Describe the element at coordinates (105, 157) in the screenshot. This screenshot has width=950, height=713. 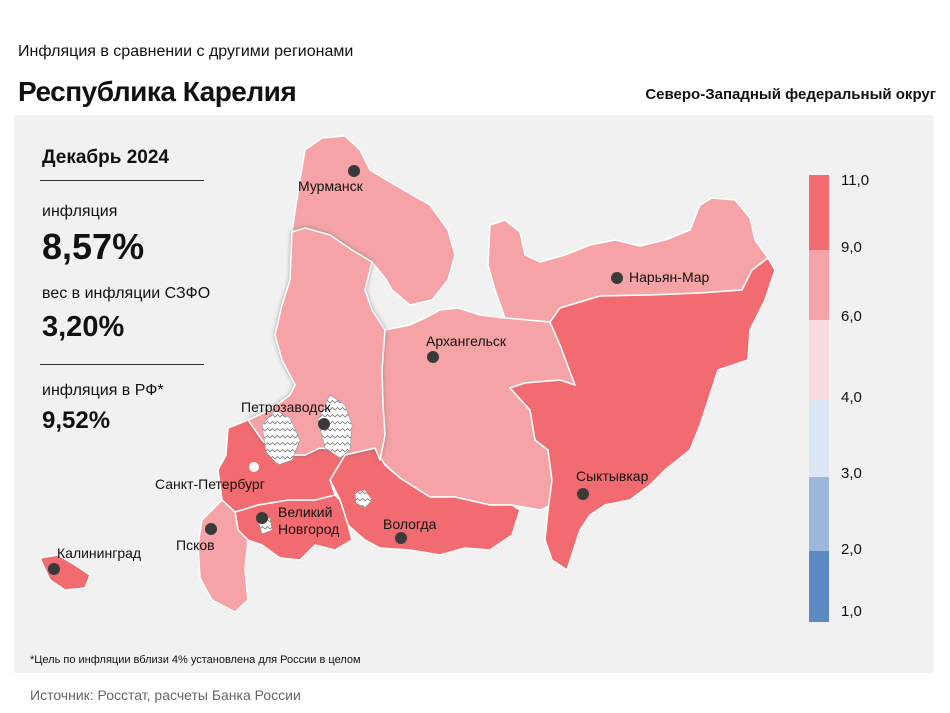
I see `period-label: Декабрь 2024` at that location.